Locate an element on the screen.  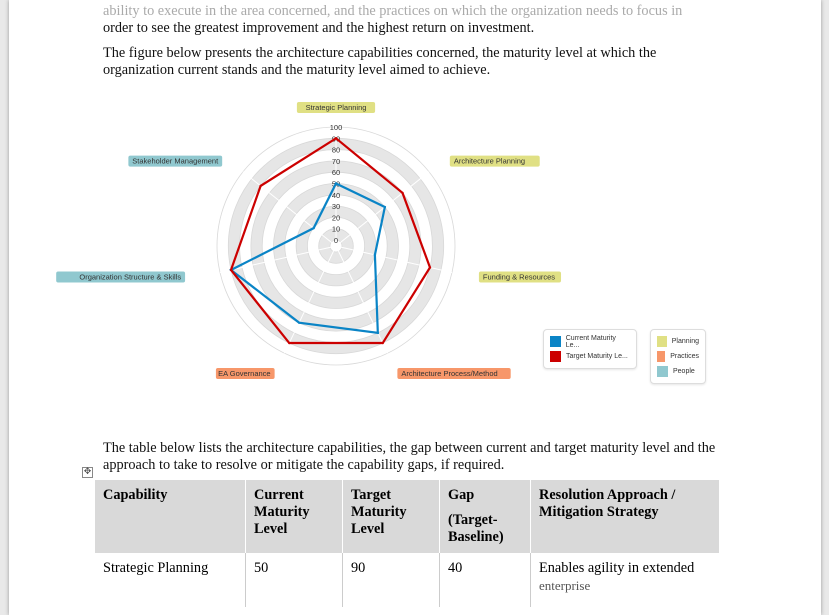
move-handle-icon: ✥ is located at coordinates (87, 472).